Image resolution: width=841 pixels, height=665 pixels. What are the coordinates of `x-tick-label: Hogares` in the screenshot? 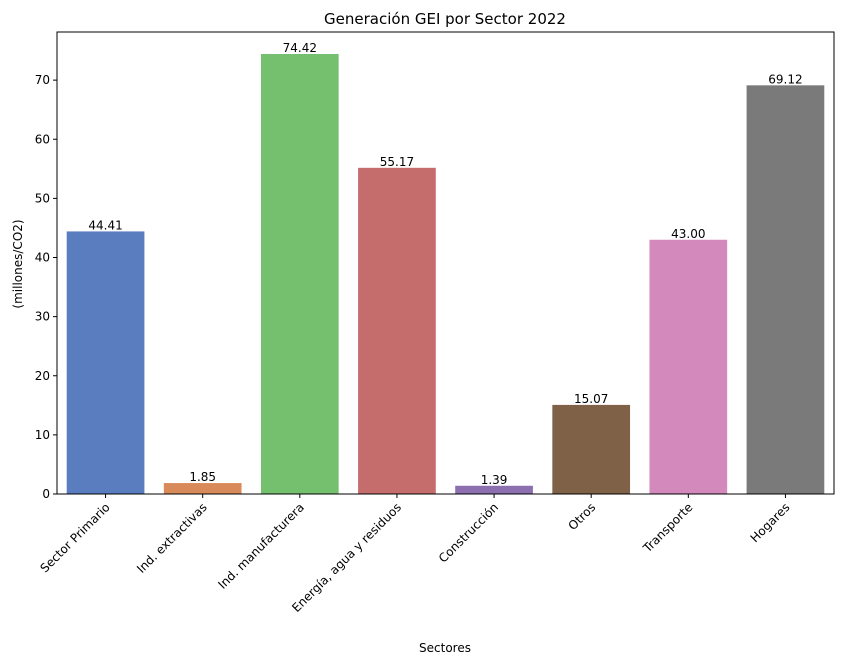 It's located at (770, 522).